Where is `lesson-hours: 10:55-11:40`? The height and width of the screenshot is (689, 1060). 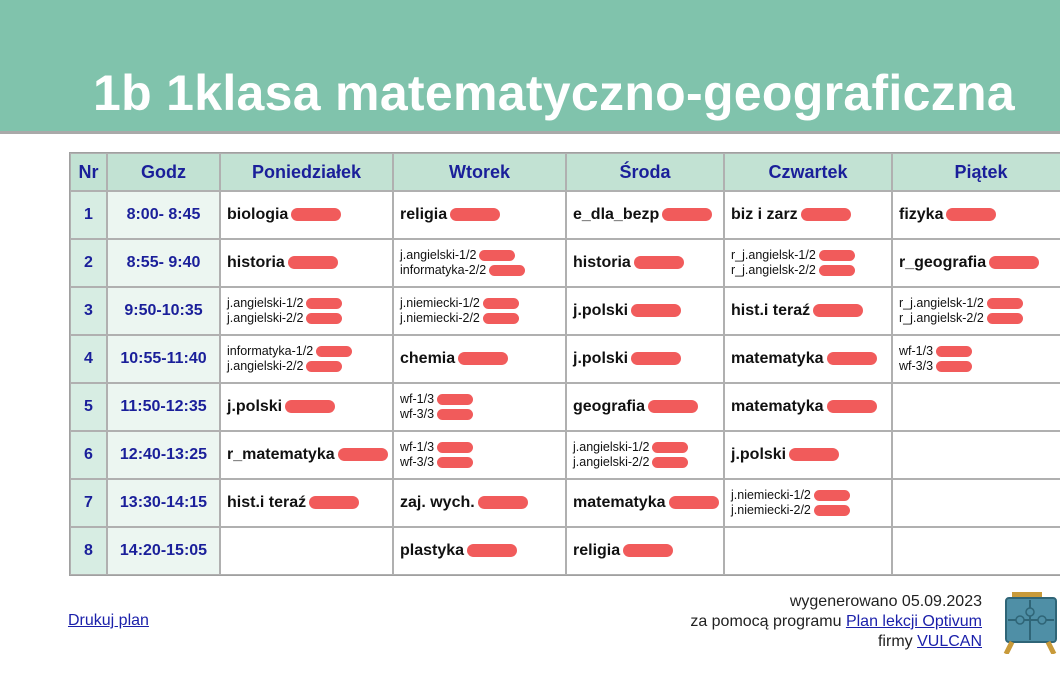
lesson-hours: 10:55-11:40 is located at coordinates (163, 359).